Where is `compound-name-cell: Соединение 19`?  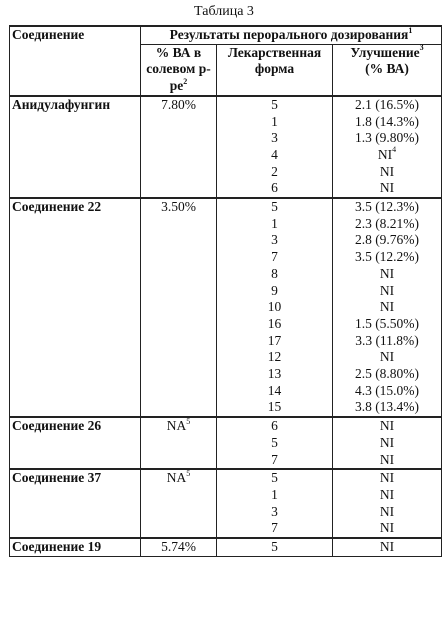 compound-name-cell: Соединение 19 is located at coordinates (75, 547).